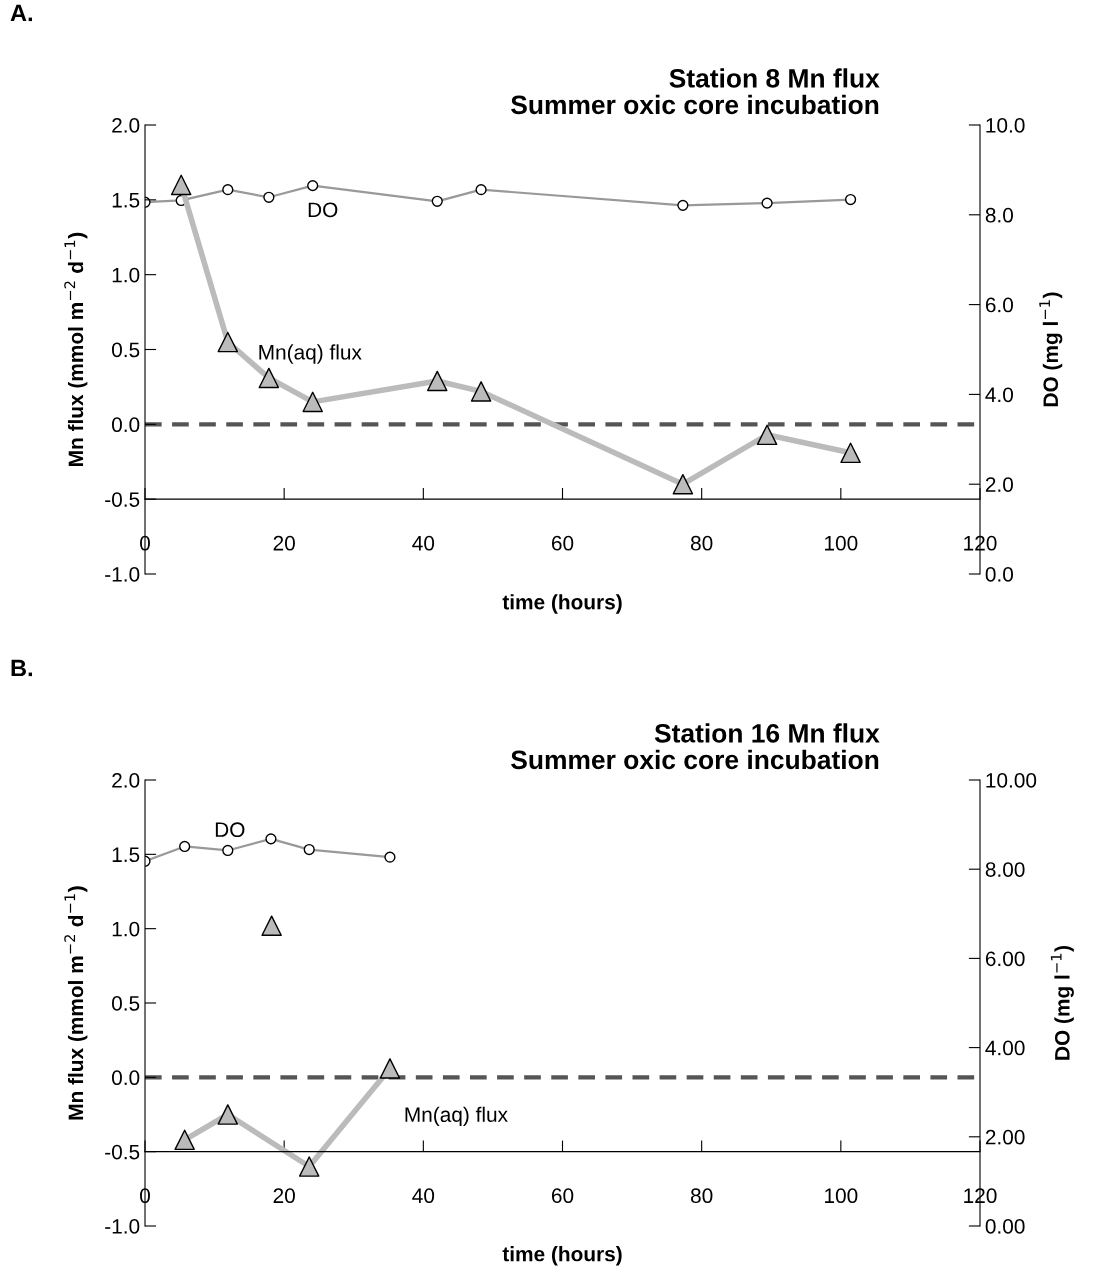 Image resolution: width=1114 pixels, height=1270 pixels. I want to click on chart-title: Station 8 Mn flux Summer oxic core incubation, so click(695, 91).